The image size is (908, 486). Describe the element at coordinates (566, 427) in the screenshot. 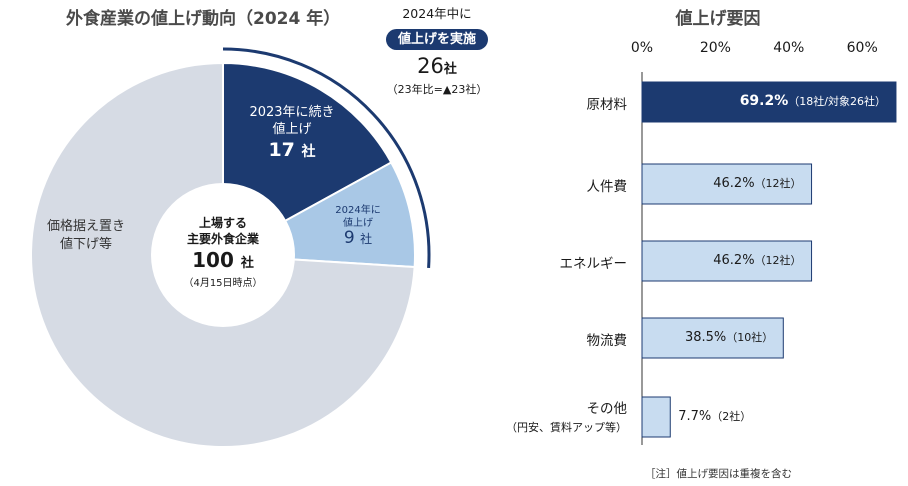

I see `category-sublabel: （円安、賃料アップ等）` at that location.